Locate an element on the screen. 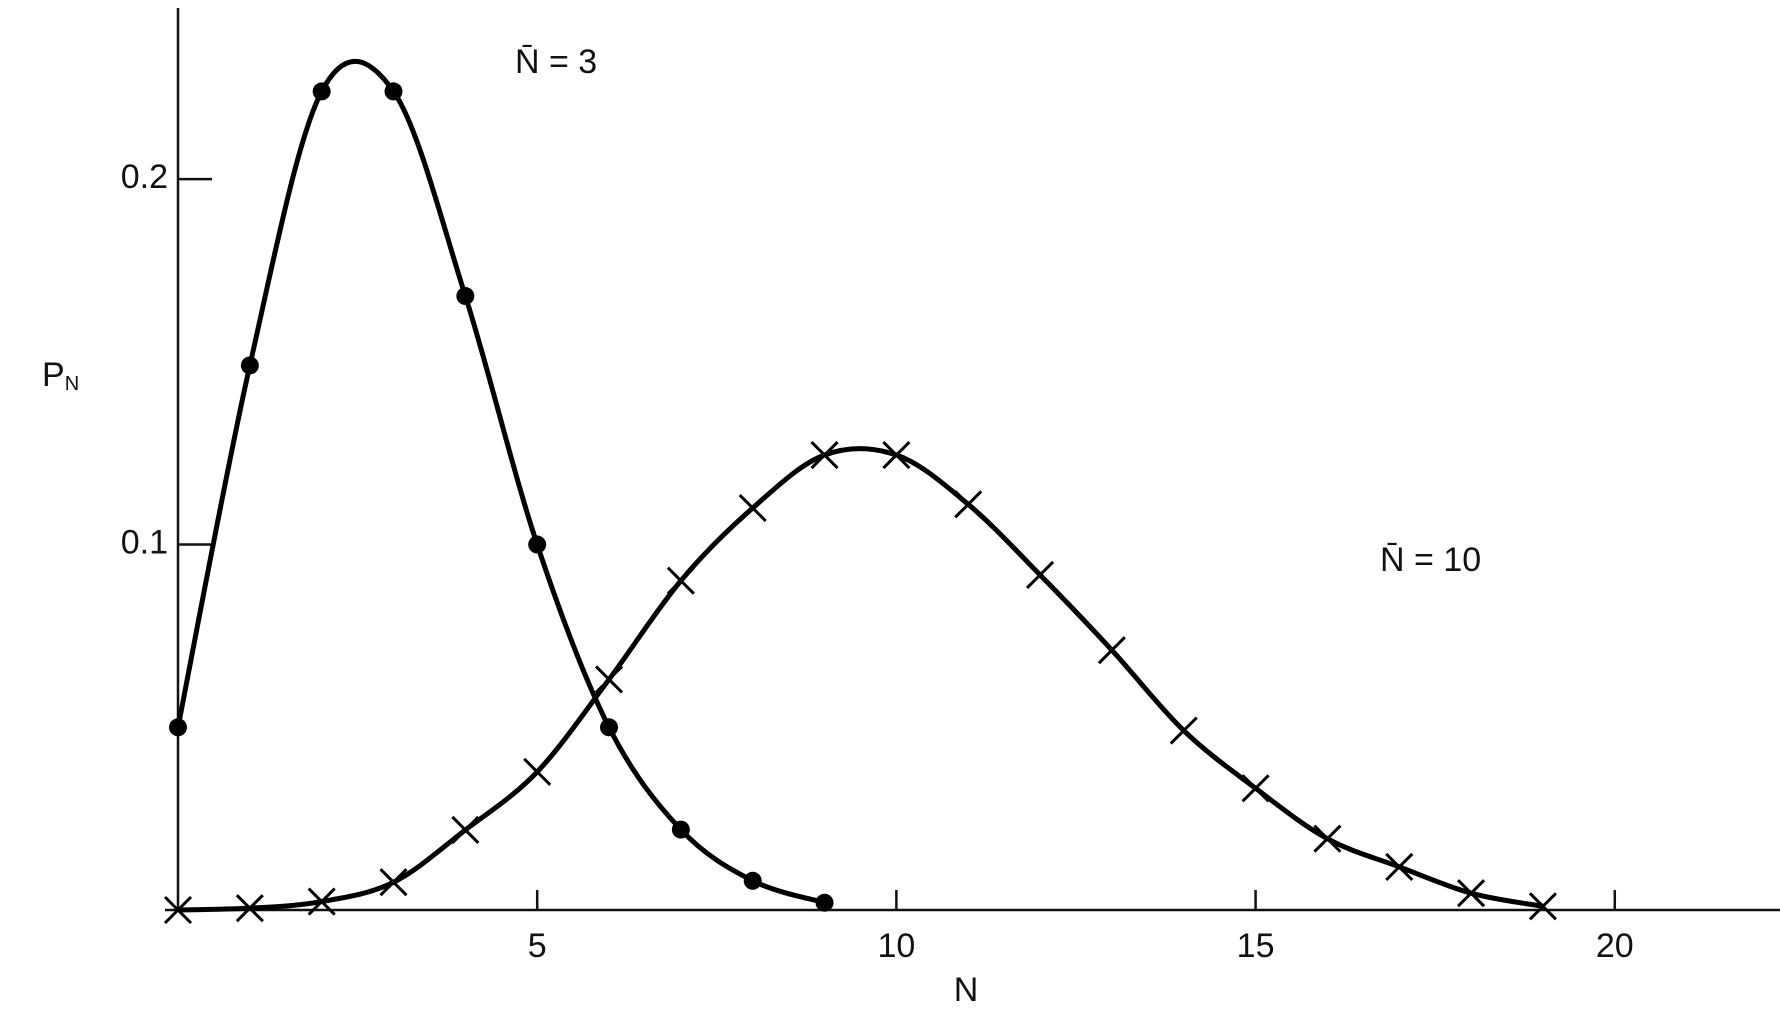 The image size is (1780, 1015). y-tick-label: 0.1 is located at coordinates (144, 543).